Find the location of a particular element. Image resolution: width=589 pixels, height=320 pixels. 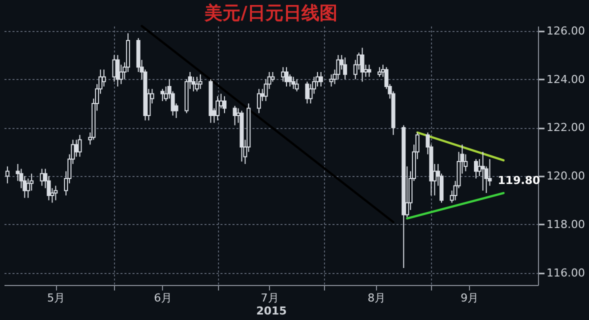

y-tick-label: 124.00 is located at coordinates (565, 79).